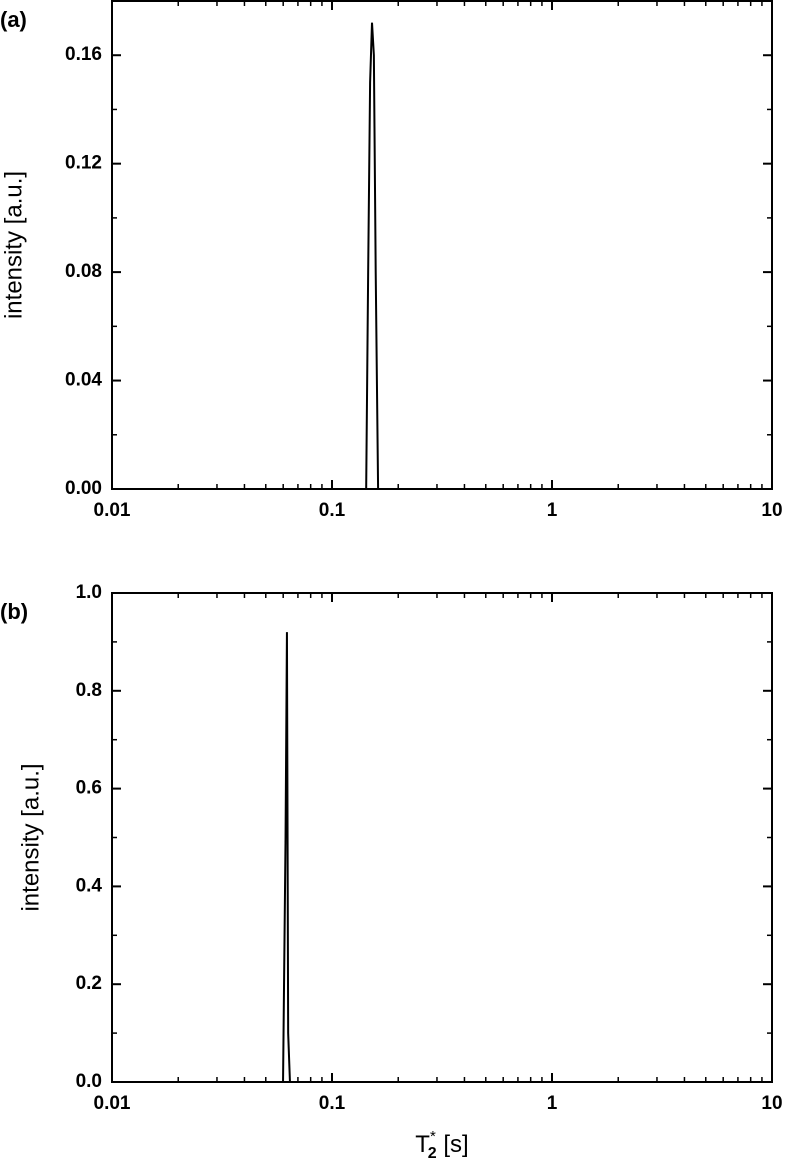 The image size is (786, 1171). What do you see at coordinates (13, 19) in the screenshot?
I see `panel-label: (a)` at bounding box center [13, 19].